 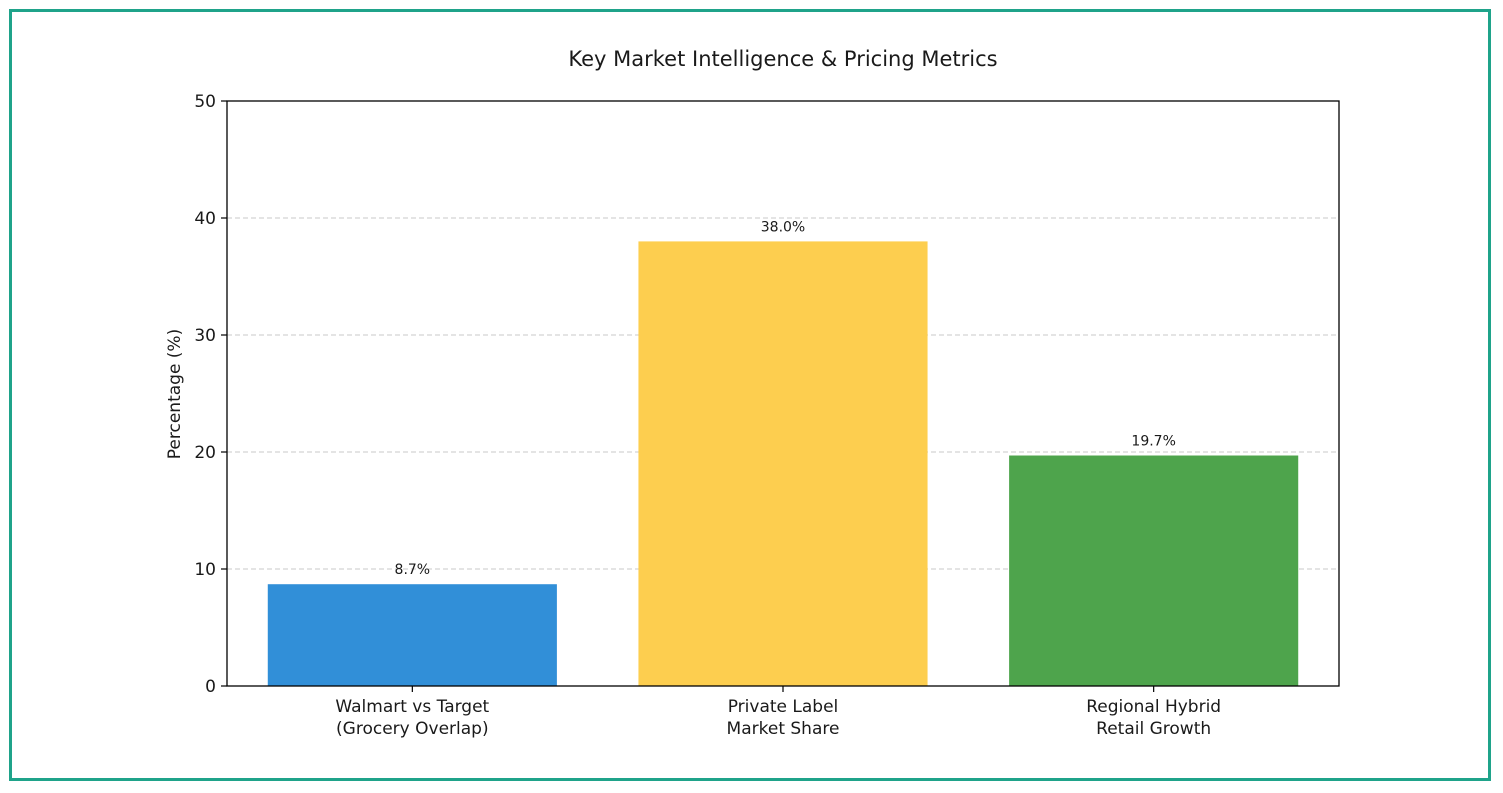 What do you see at coordinates (210, 687) in the screenshot?
I see `y-tick-label: 0` at bounding box center [210, 687].